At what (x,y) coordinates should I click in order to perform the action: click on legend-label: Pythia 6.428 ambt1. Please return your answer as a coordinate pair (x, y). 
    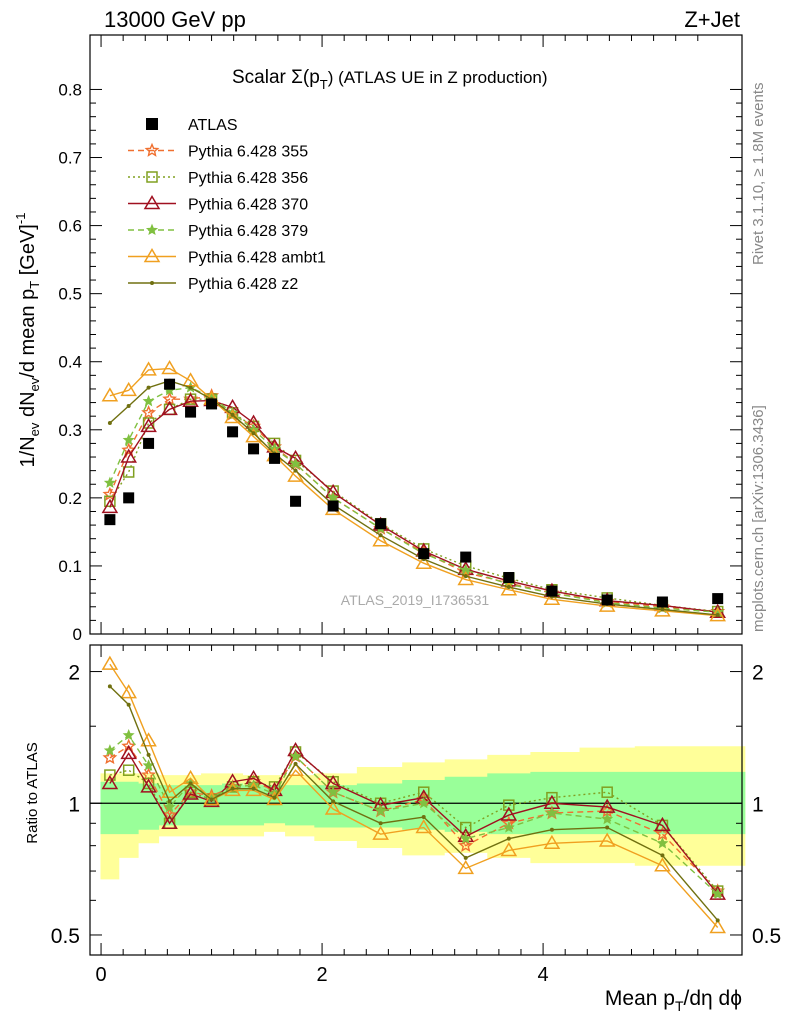
    Looking at the image, I should click on (257, 258).